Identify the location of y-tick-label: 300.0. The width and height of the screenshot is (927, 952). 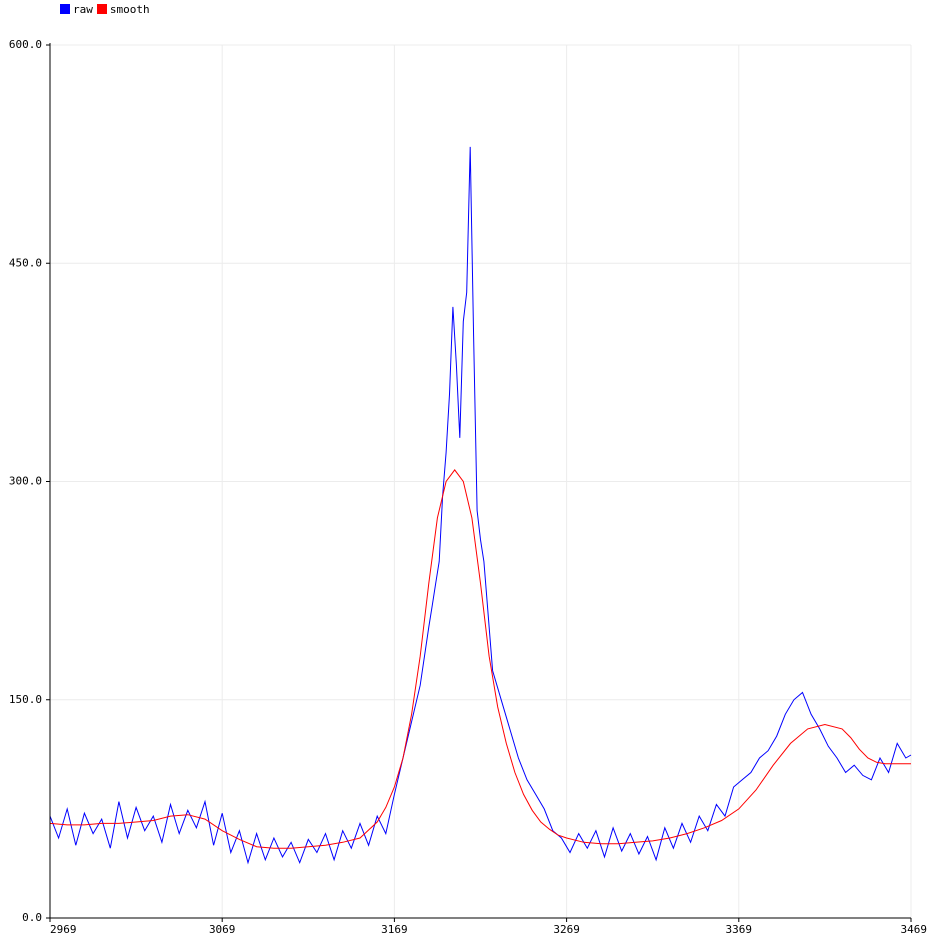
(25, 481).